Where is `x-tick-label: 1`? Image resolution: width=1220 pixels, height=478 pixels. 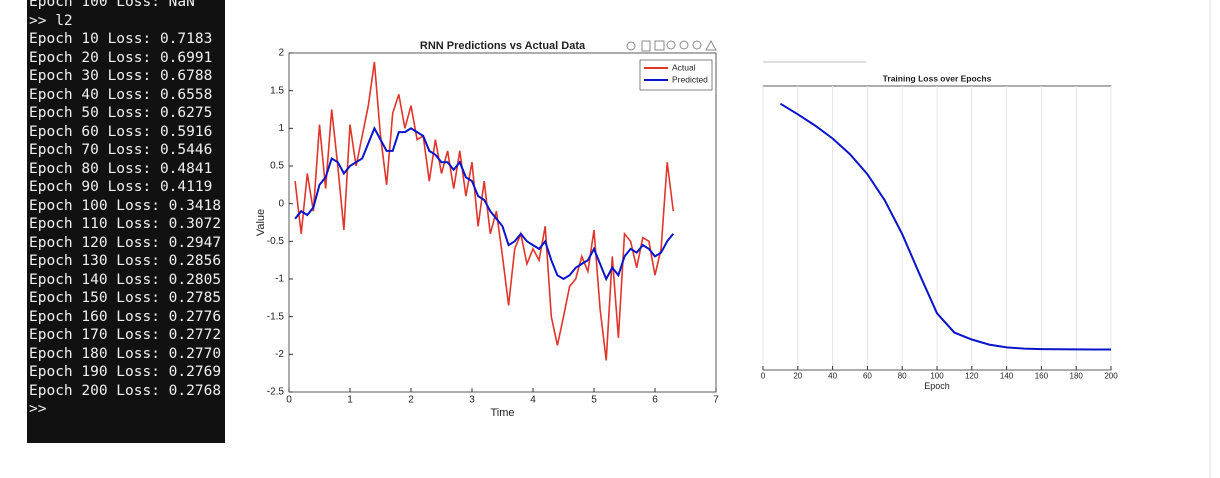 x-tick-label: 1 is located at coordinates (350, 400).